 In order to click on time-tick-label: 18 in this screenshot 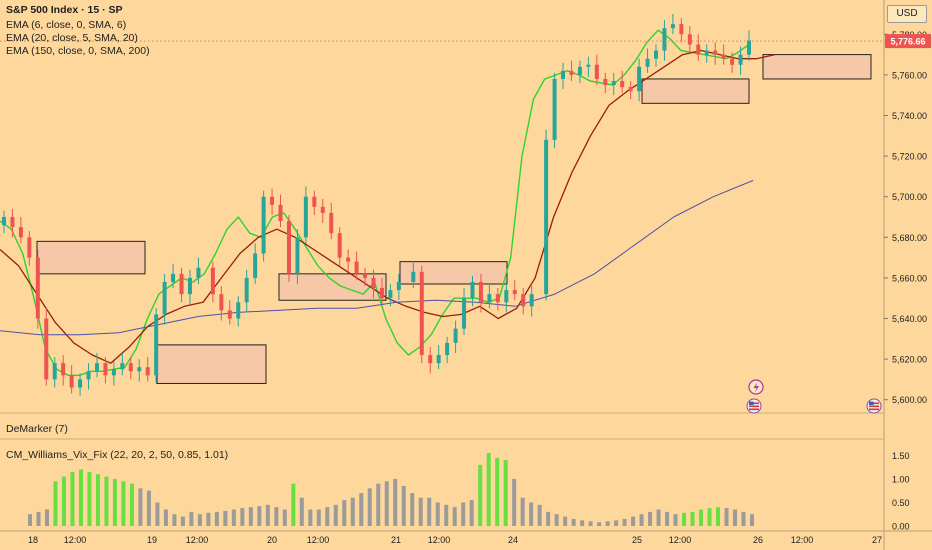, I will do `click(33, 540)`.